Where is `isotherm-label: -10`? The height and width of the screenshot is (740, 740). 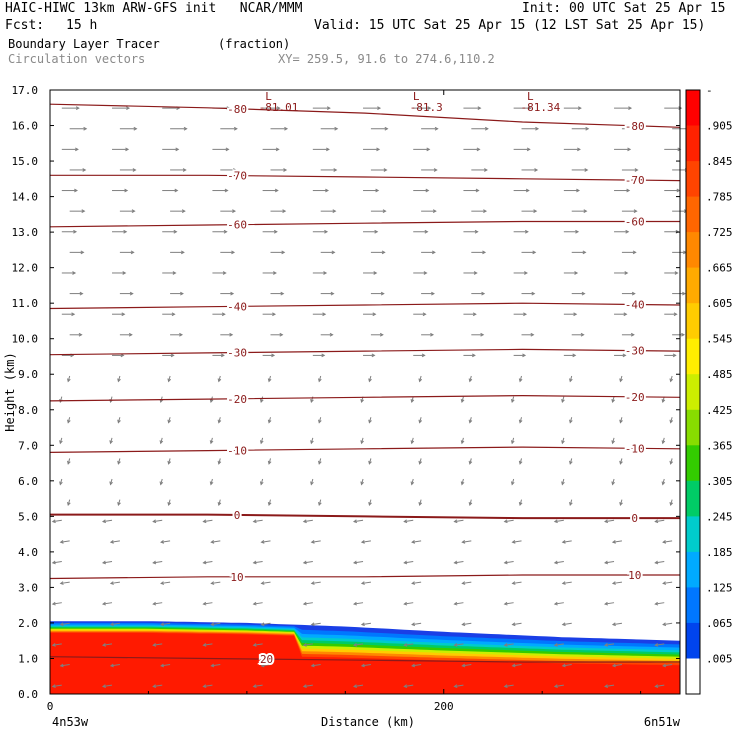 isotherm-label: -10 is located at coordinates (635, 448).